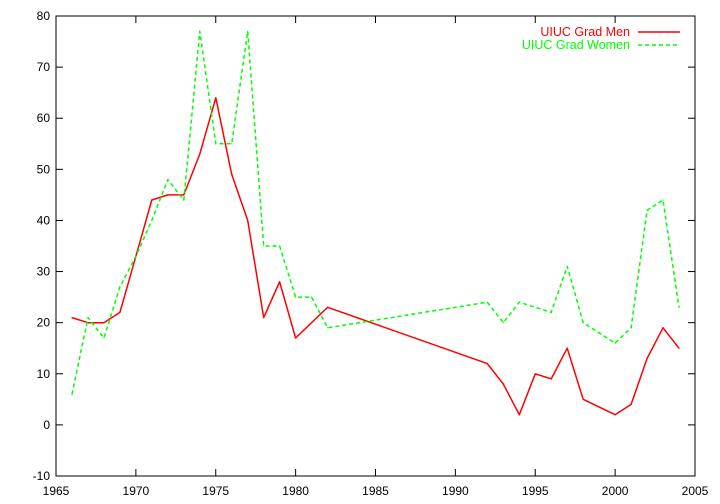 The width and height of the screenshot is (720, 504). Describe the element at coordinates (42, 476) in the screenshot. I see `y-tick-label: -10` at that location.